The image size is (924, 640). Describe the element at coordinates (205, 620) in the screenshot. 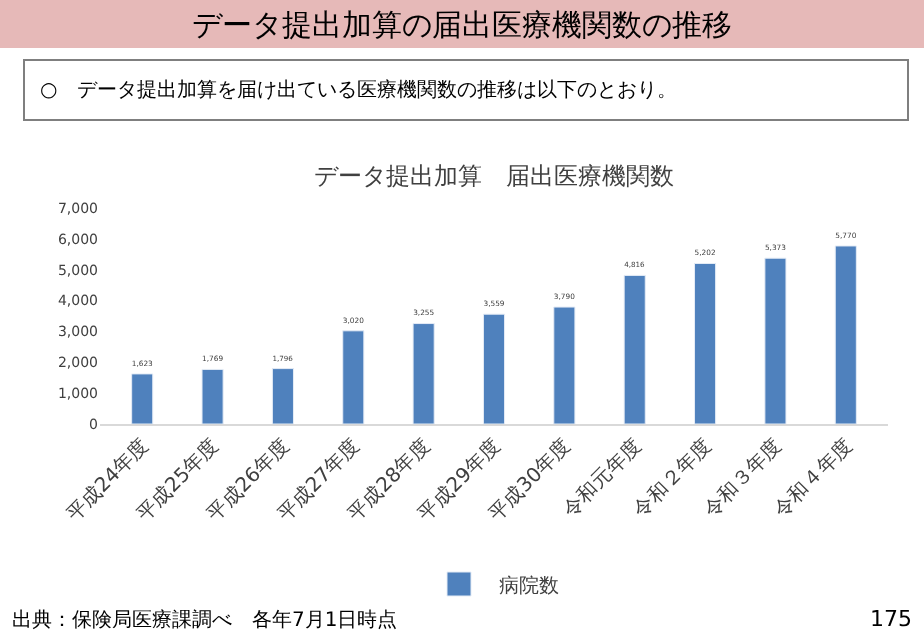

I see `source-note: 出典：保険局医療課調べ 各年7月1日時点` at that location.